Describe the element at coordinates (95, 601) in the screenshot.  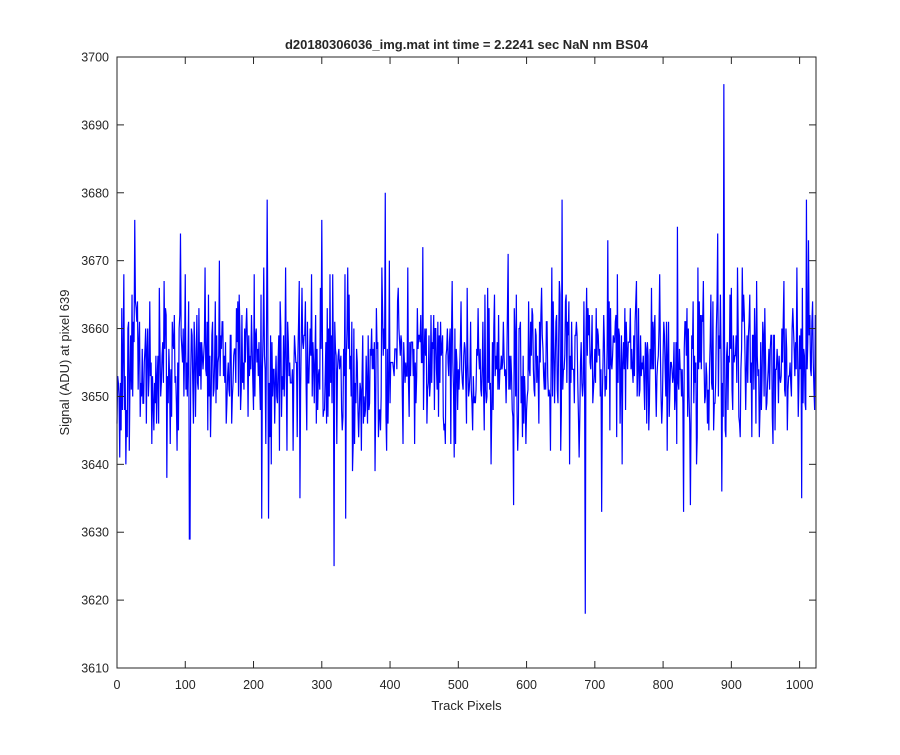
I see `y-tick-label: 3620` at that location.